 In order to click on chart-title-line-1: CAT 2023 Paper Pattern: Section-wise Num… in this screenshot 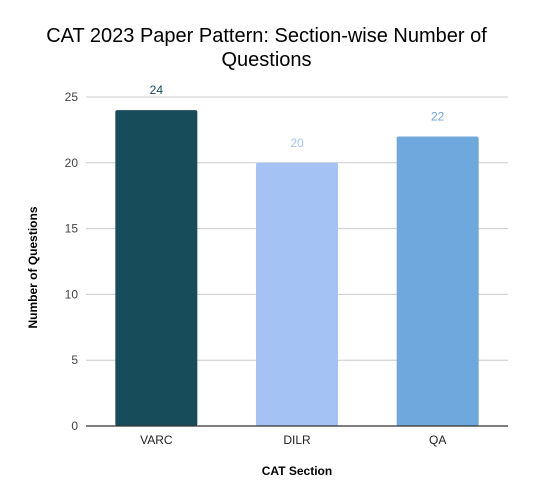, I will do `click(266, 36)`.